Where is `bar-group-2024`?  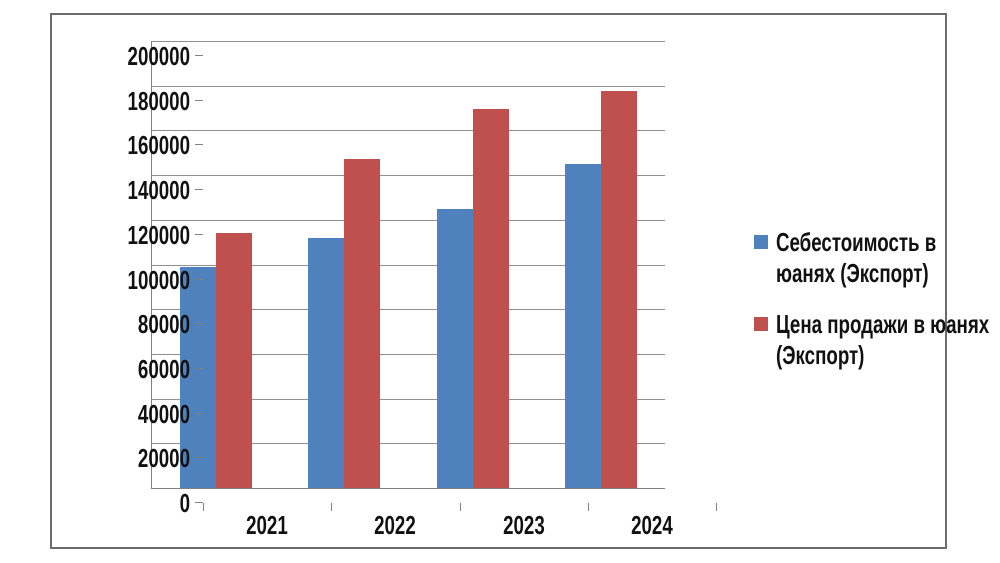 bar-group-2024 is located at coordinates (601, 264).